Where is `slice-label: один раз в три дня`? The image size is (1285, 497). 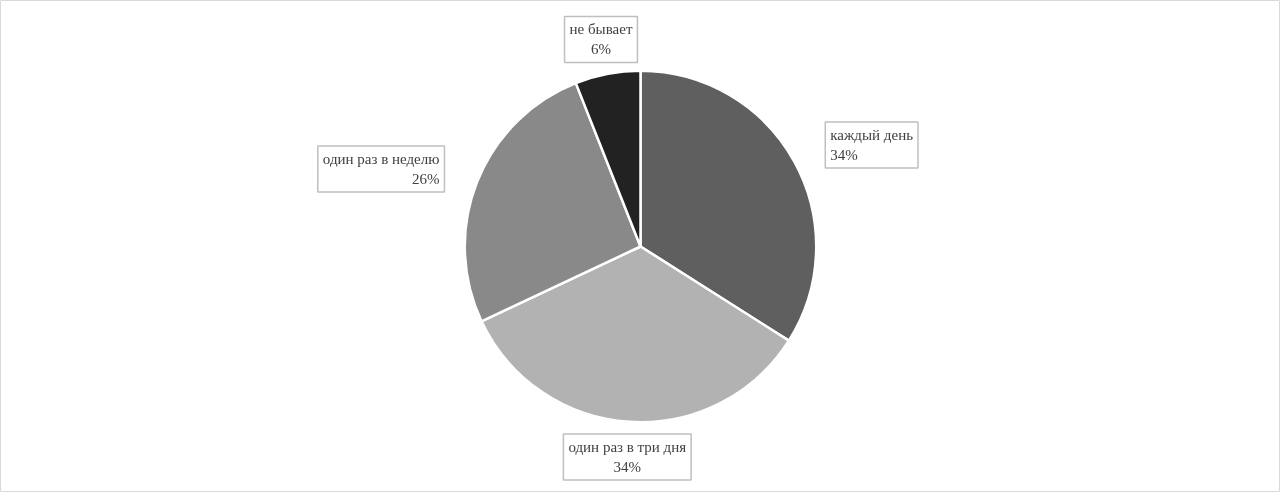 slice-label: один раз в три дня is located at coordinates (627, 446).